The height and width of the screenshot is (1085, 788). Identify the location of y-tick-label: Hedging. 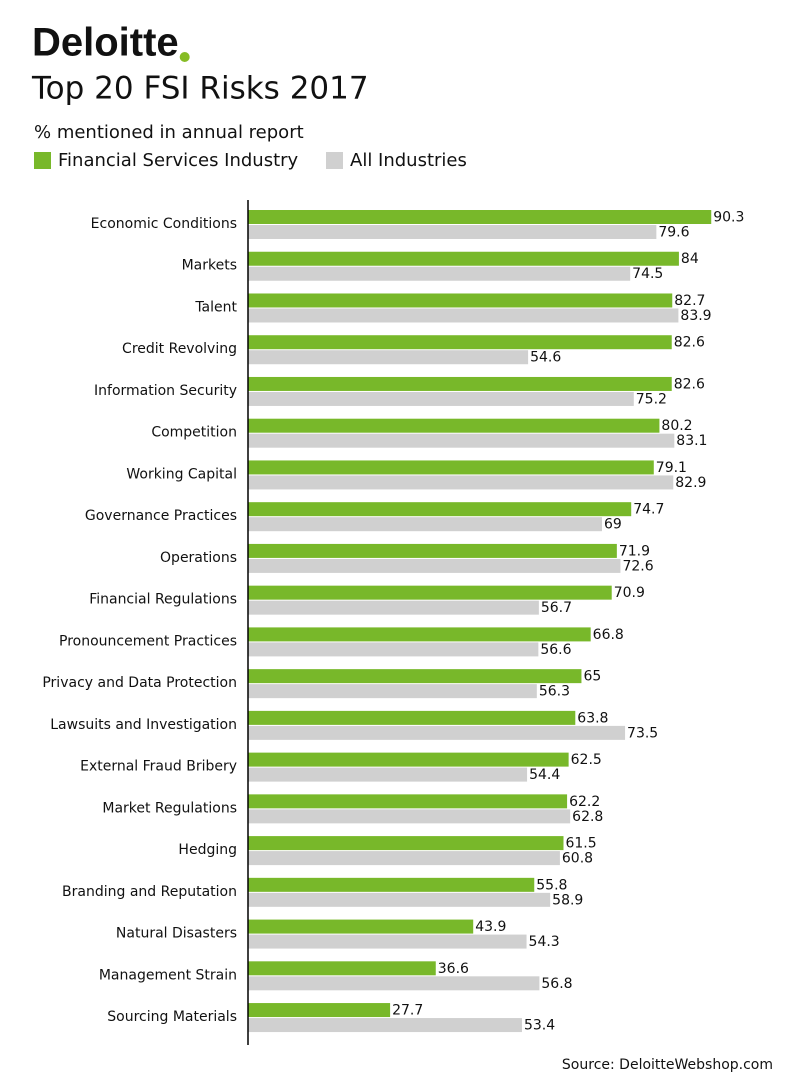
(207, 850).